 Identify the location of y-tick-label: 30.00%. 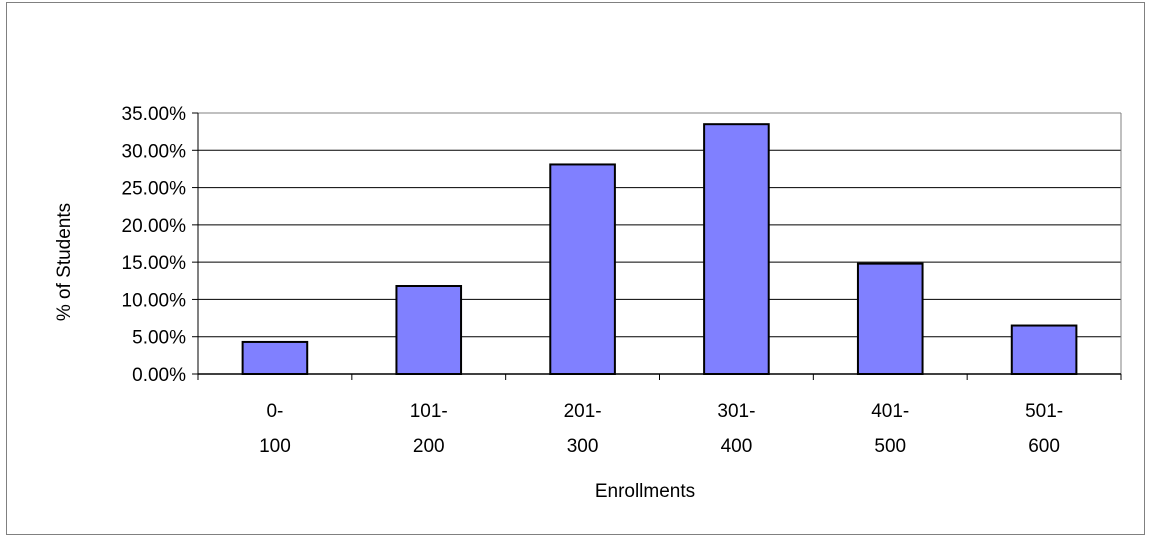
(154, 151).